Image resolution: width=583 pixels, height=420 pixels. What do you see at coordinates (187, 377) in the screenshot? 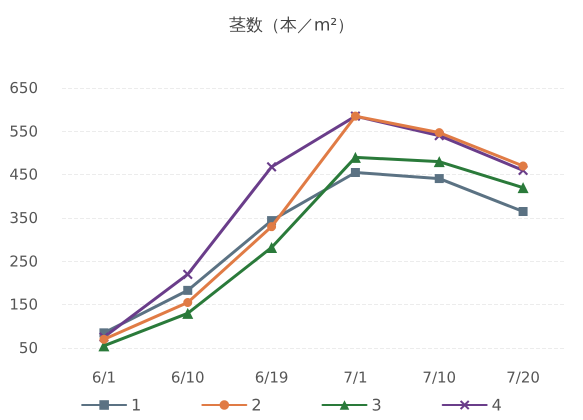
I see `x-tick-label: 6/10` at bounding box center [187, 377].